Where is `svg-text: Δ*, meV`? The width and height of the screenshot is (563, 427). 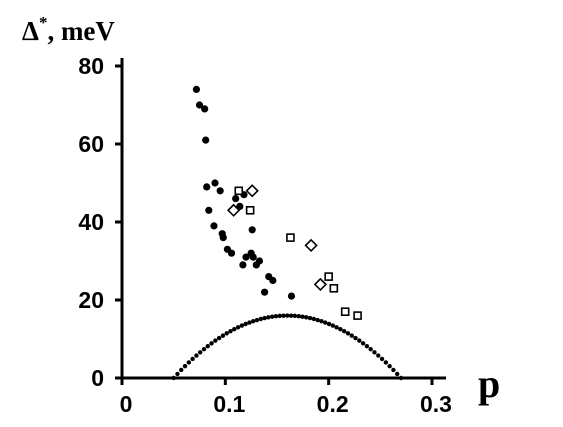 svg-text: Δ*, meV is located at coordinates (68, 29).